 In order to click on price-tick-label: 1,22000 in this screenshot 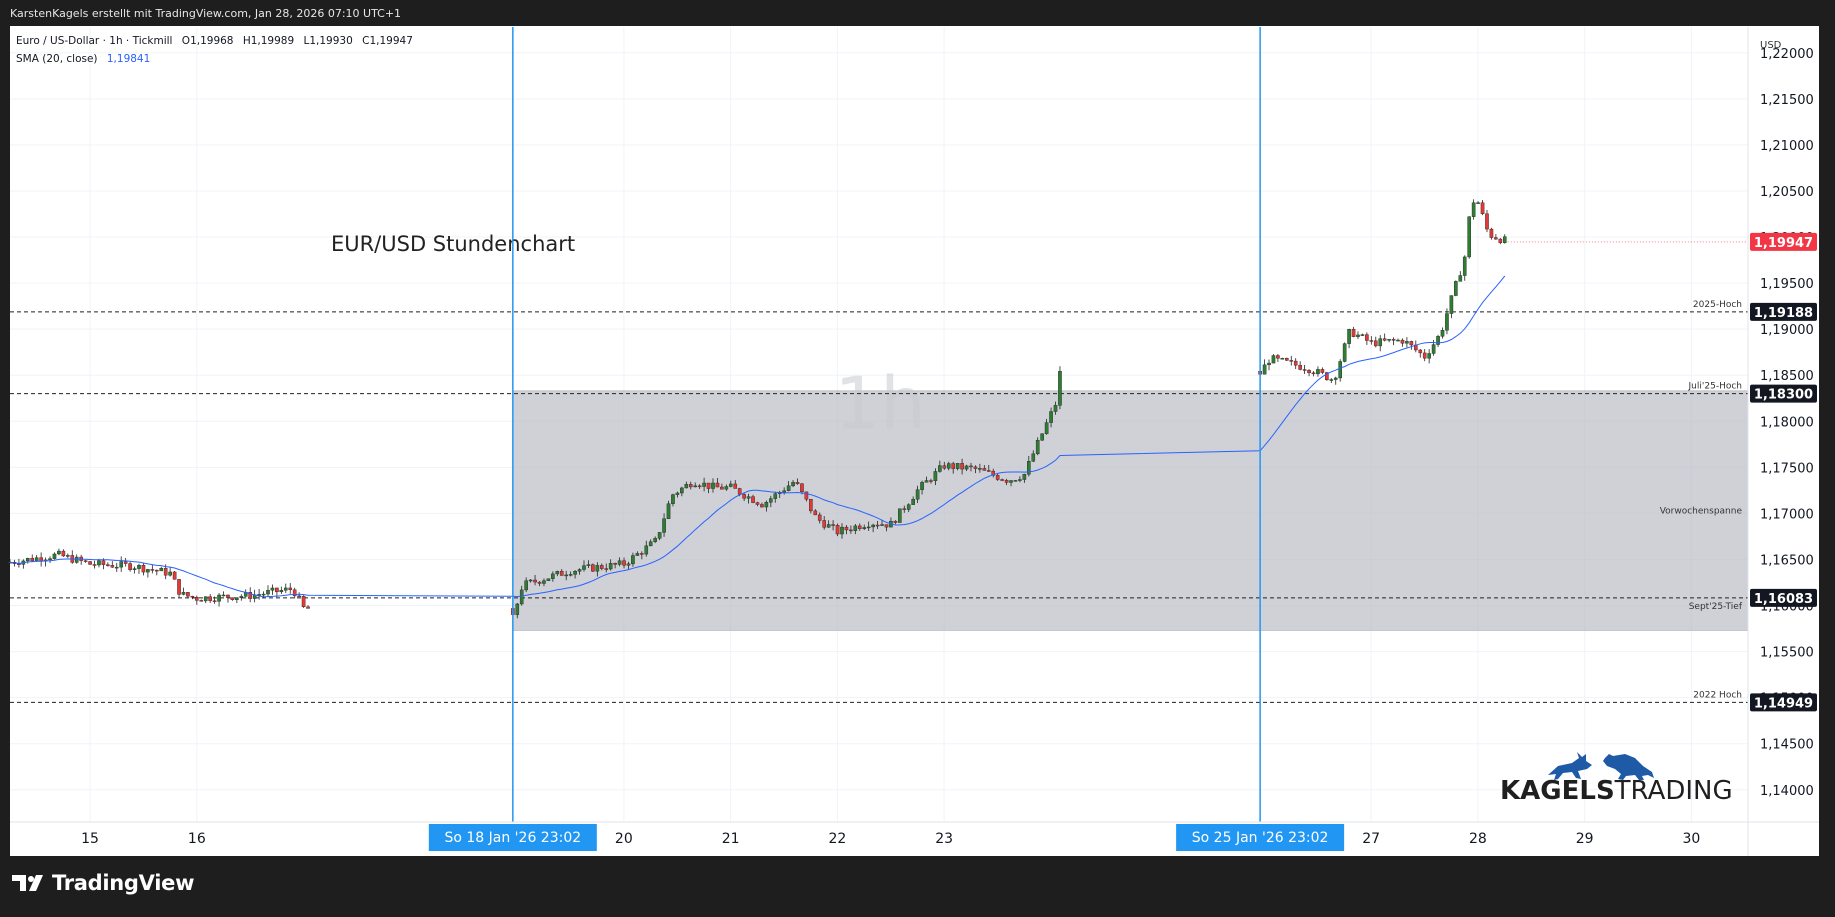, I will do `click(1787, 54)`.